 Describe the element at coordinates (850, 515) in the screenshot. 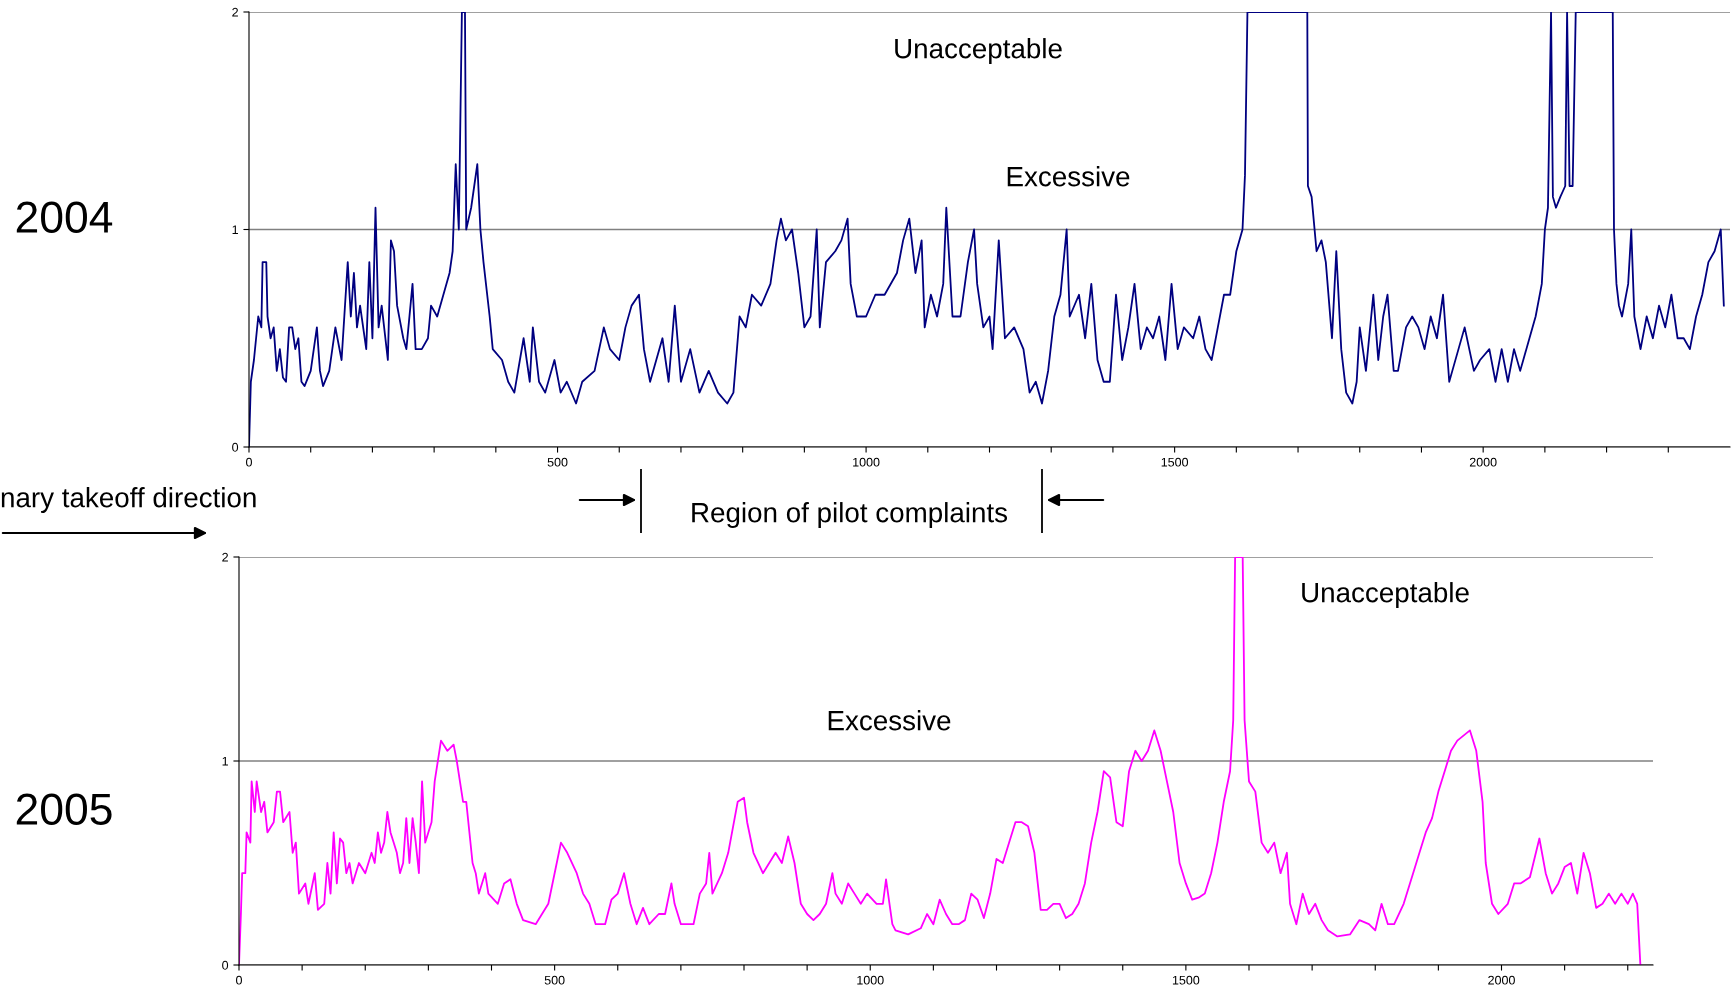

I see `text: Region of pilot complaints` at that location.